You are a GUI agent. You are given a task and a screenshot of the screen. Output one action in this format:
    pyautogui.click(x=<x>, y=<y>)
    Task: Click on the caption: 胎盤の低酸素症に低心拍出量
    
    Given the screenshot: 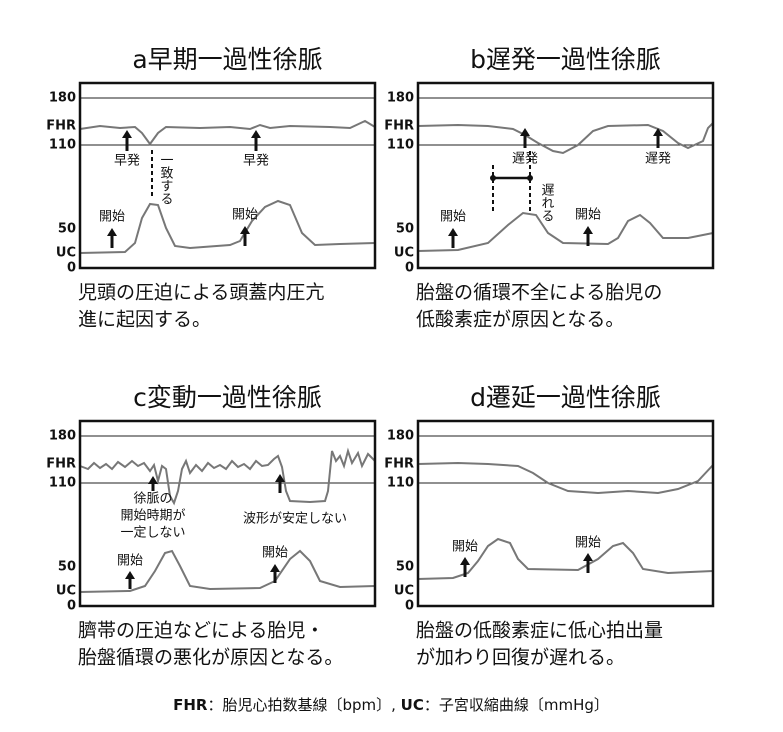 What is the action you would take?
    pyautogui.click(x=539, y=631)
    